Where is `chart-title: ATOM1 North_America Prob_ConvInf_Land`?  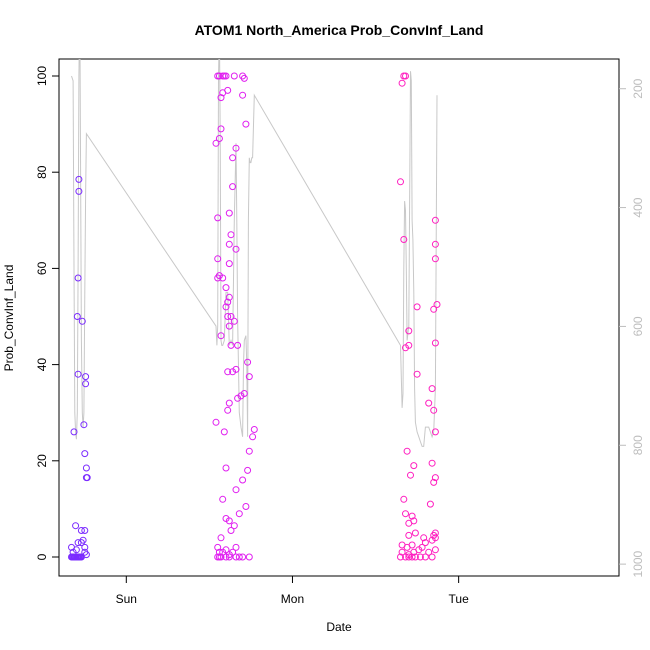
chart-title: ATOM1 North_America Prob_ConvInf_Land is located at coordinates (339, 30).